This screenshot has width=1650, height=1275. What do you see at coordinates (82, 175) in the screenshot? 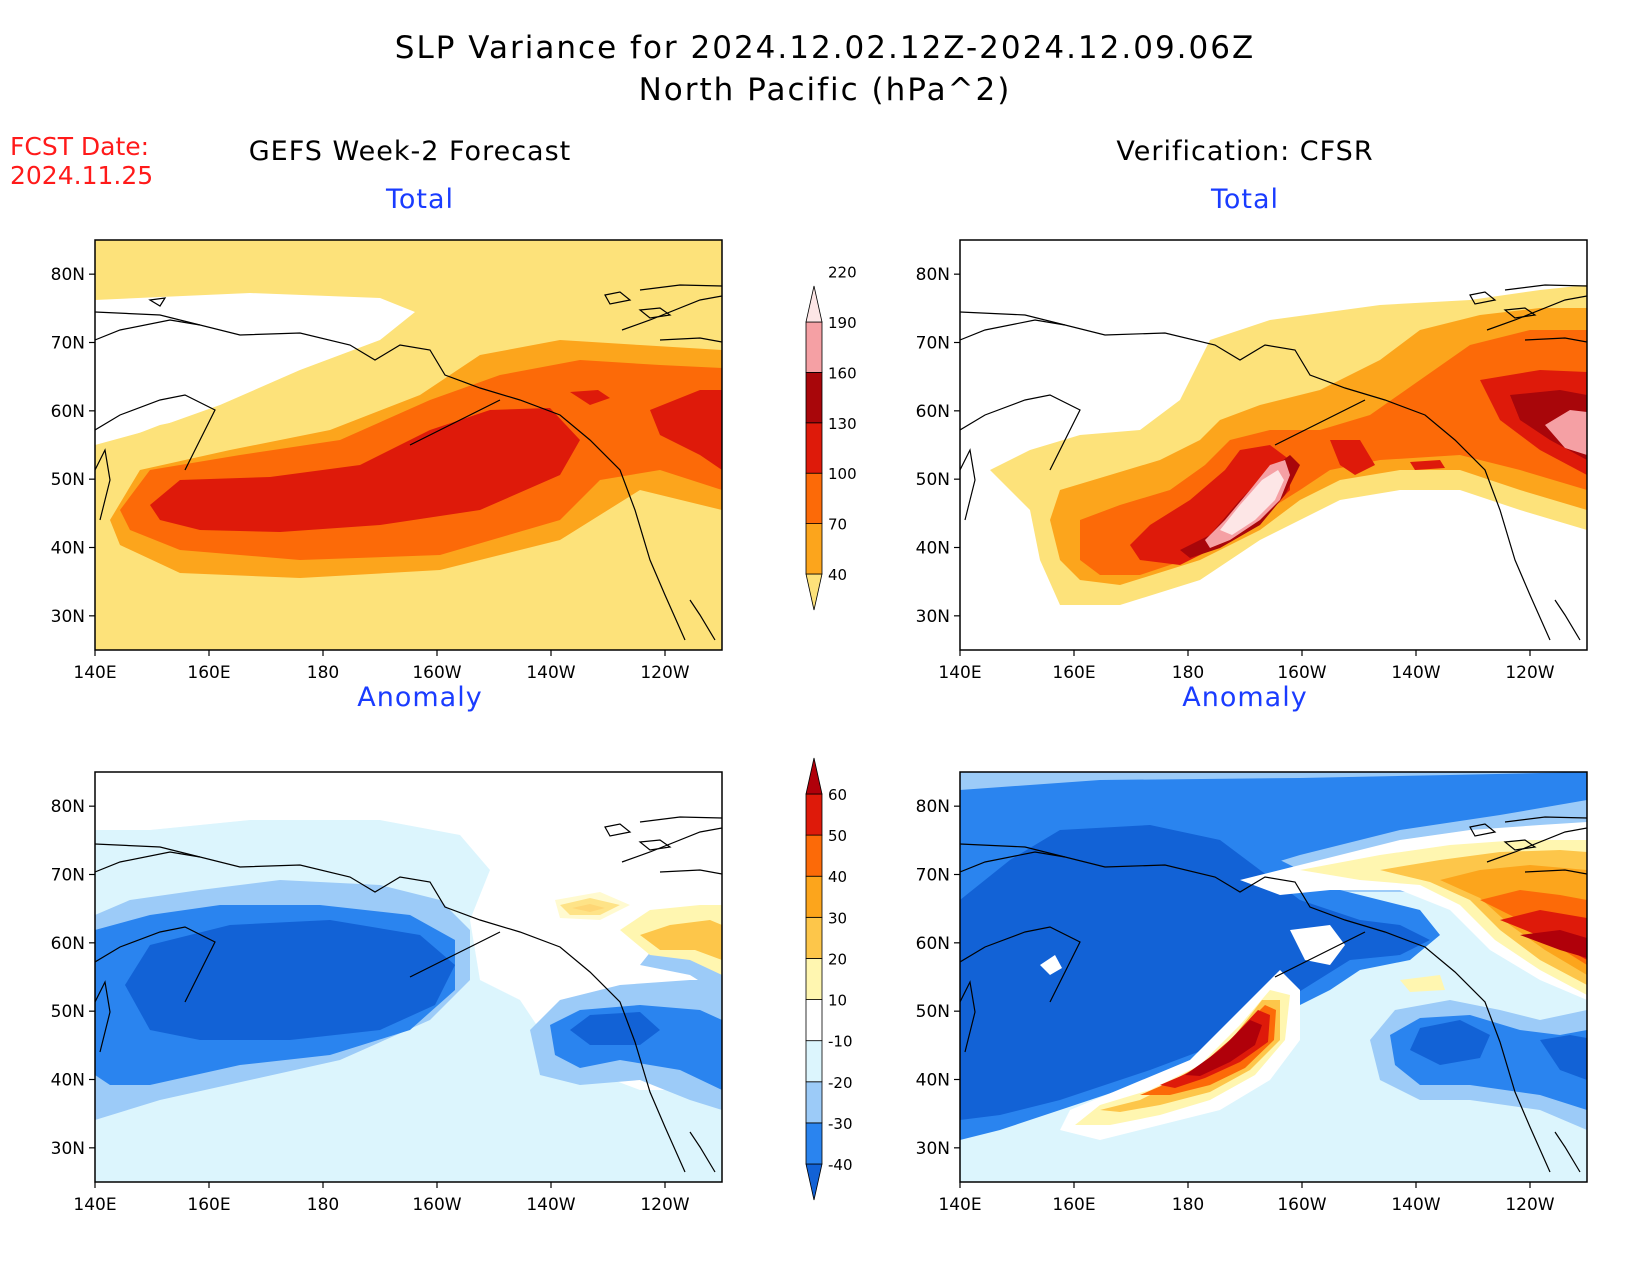
I see `fcst-date-value: 2024.11.25` at bounding box center [82, 175].